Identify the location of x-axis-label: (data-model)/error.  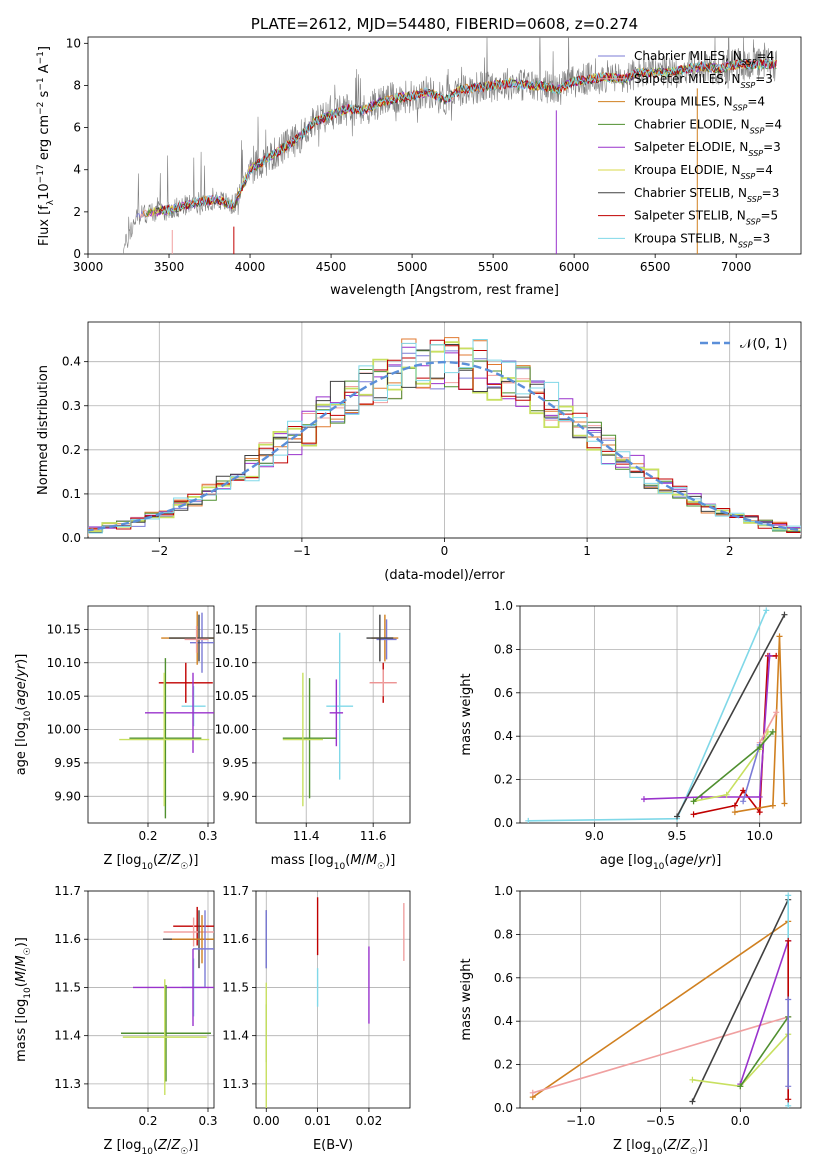
(444, 575).